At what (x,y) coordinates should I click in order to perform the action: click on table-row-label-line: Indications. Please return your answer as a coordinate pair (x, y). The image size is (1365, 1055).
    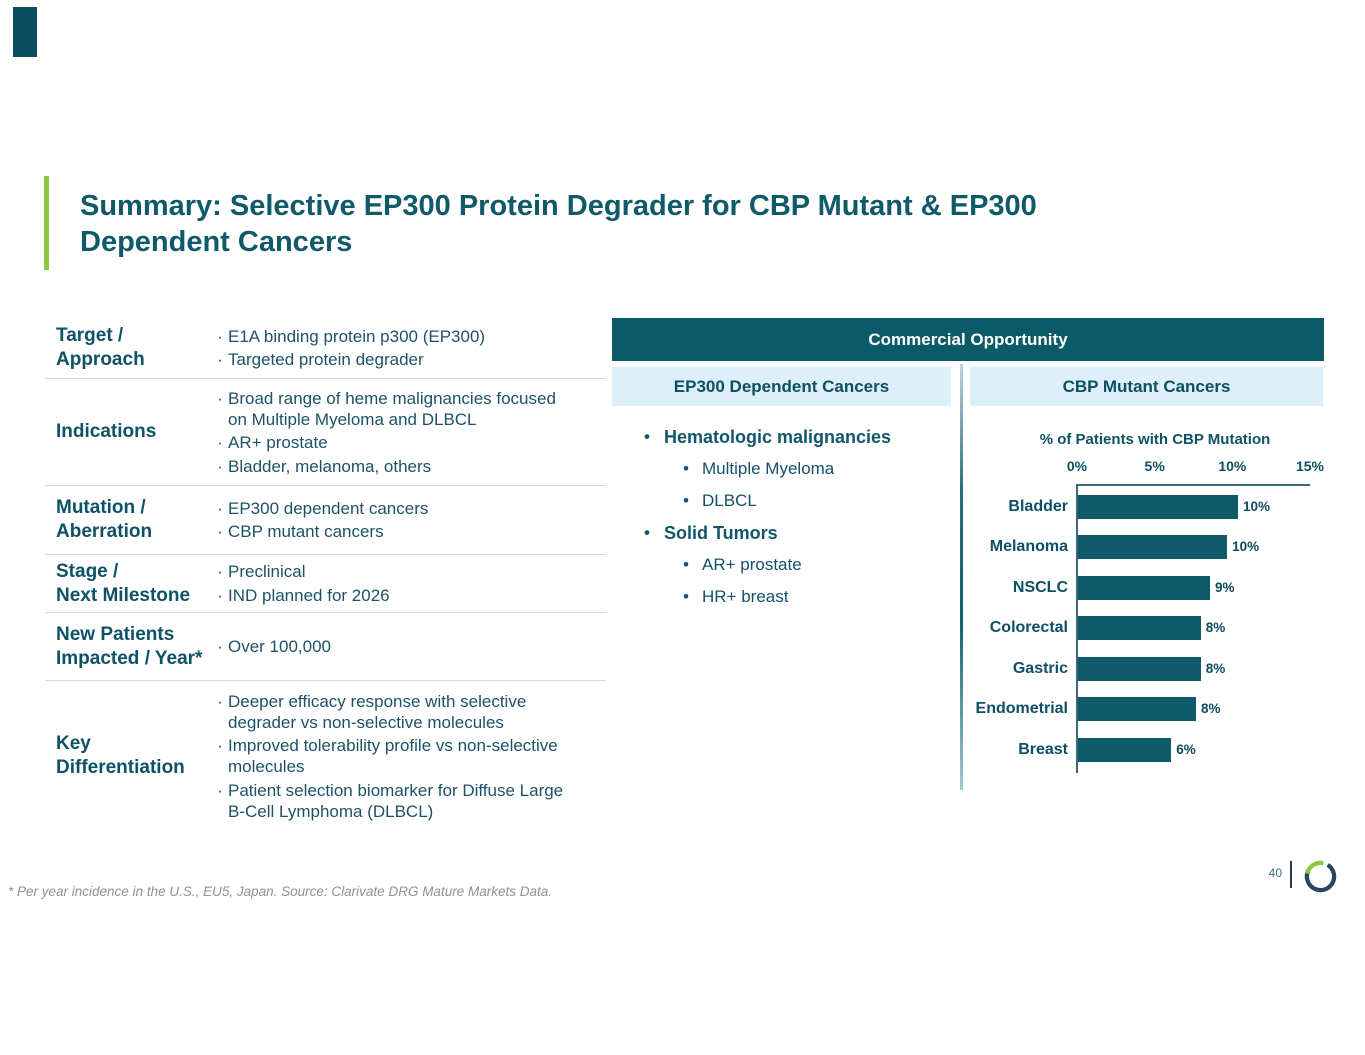
    Looking at the image, I should click on (106, 431).